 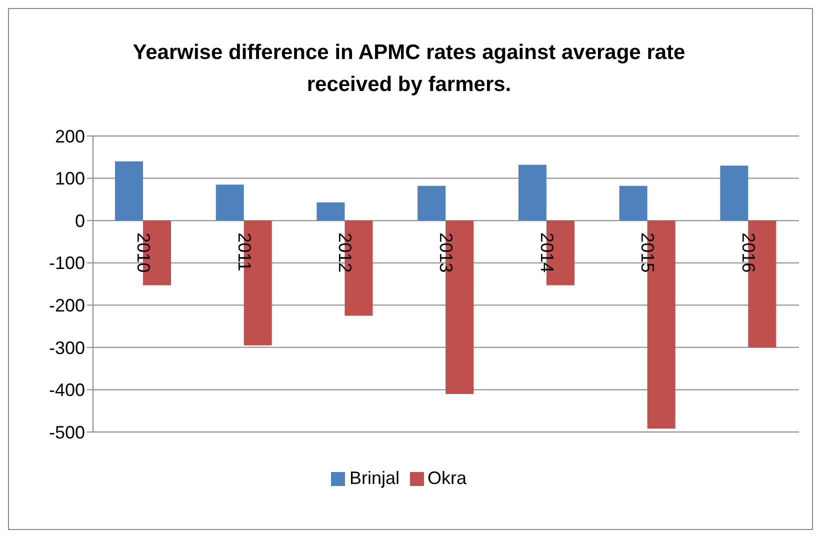 What do you see at coordinates (748, 252) in the screenshot?
I see `x-tick-label: 2016` at bounding box center [748, 252].